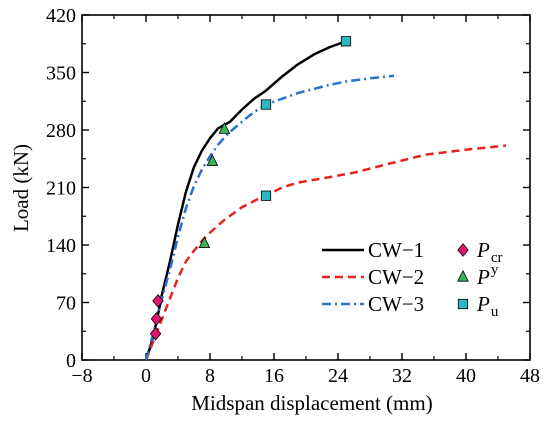  Describe the element at coordinates (338, 376) in the screenshot. I see `x-tick-label: 24` at that location.